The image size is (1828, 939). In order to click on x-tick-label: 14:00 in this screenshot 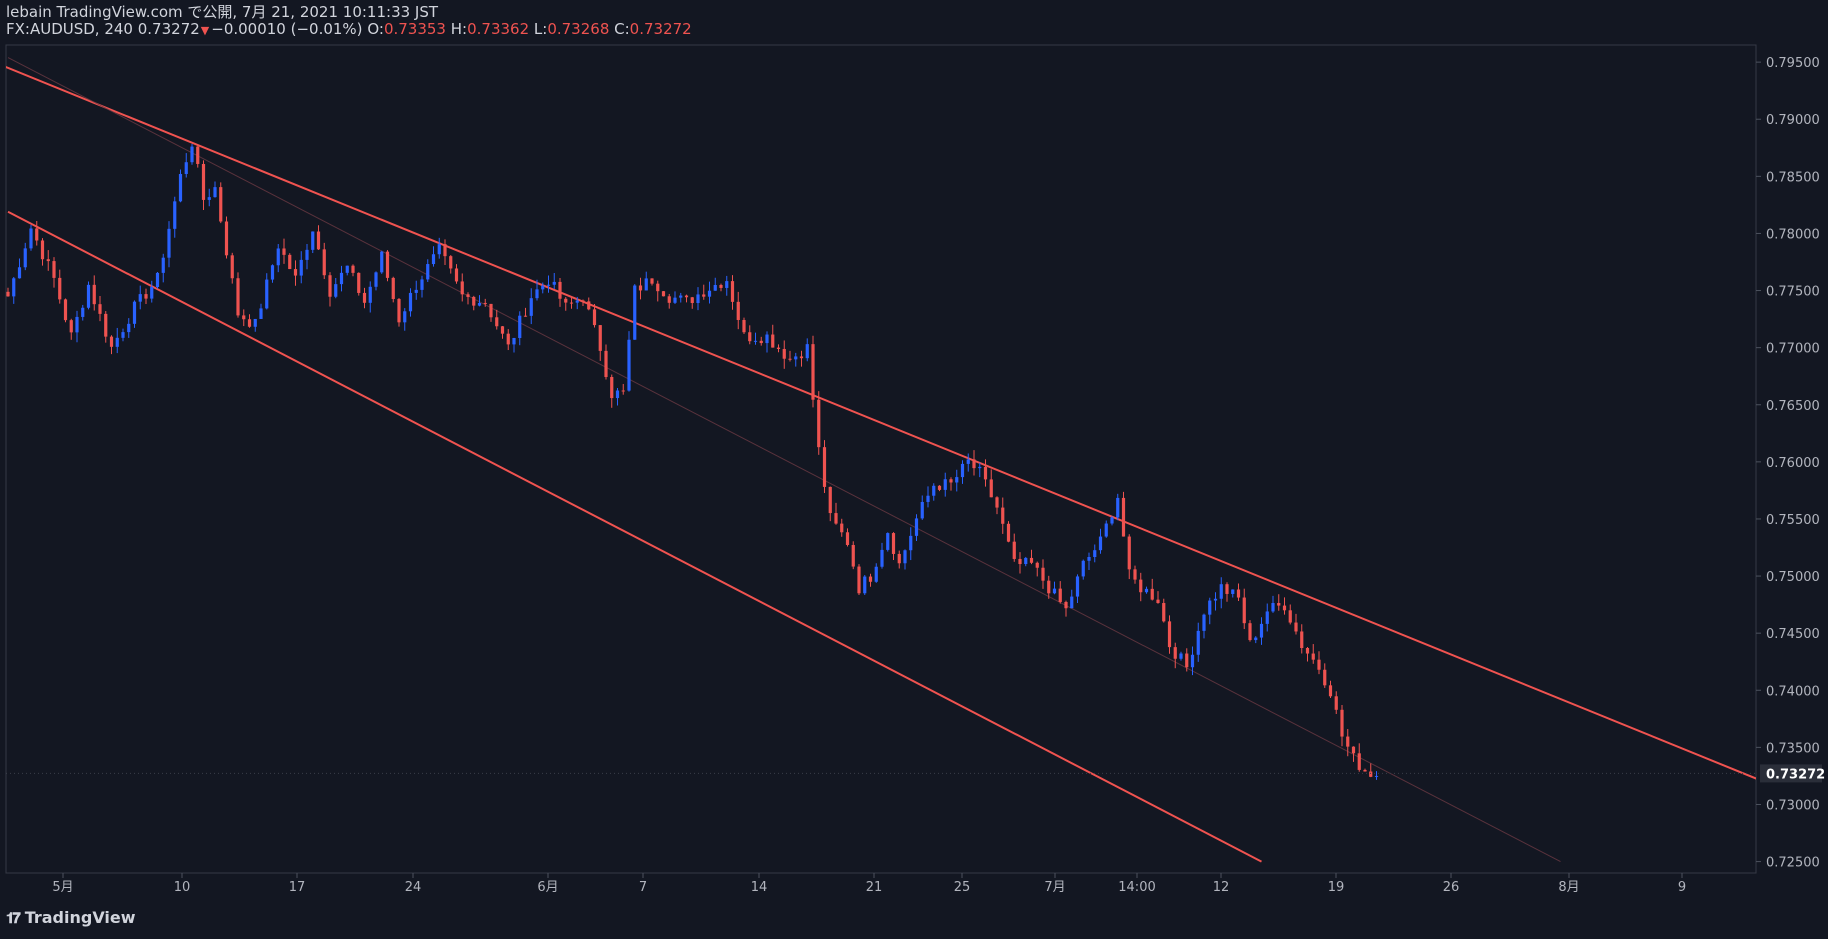, I will do `click(1136, 887)`.